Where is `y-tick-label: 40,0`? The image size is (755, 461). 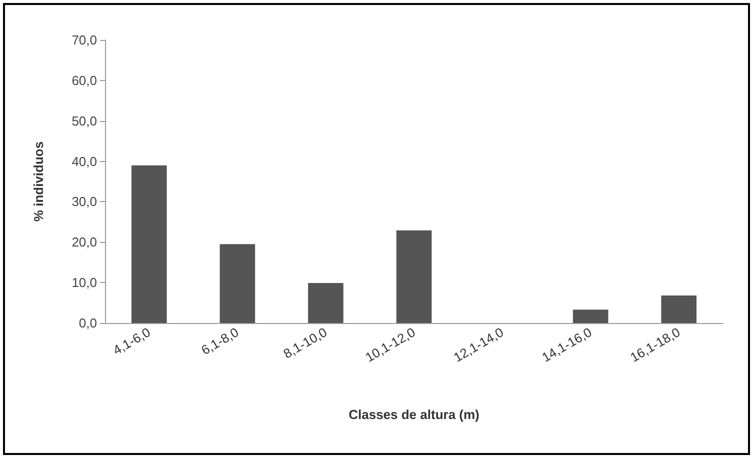 y-tick-label: 40,0 is located at coordinates (84, 161).